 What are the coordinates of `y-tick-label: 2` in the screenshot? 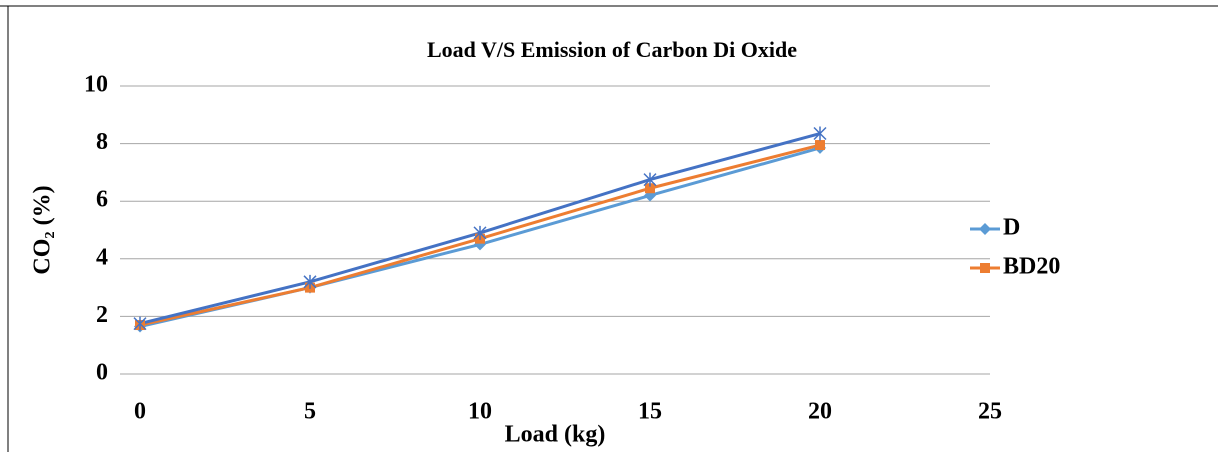 It's located at (102, 315).